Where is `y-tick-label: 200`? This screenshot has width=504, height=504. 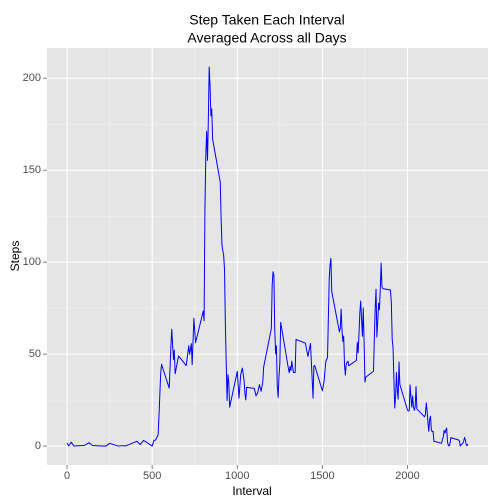
y-tick-label: 200 is located at coordinates (32, 78).